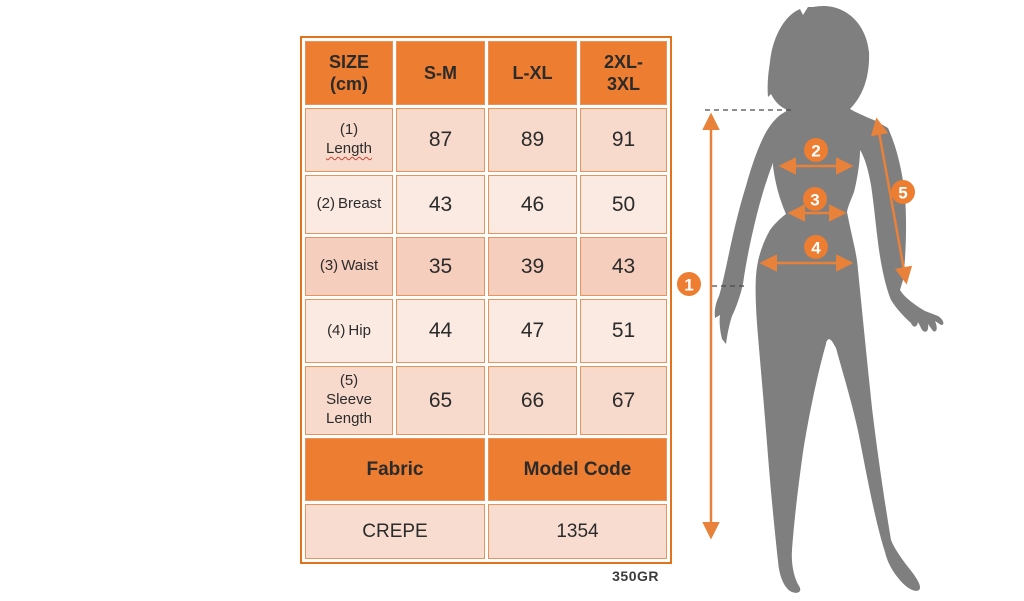  I want to click on marker-number: 5, so click(902, 193).